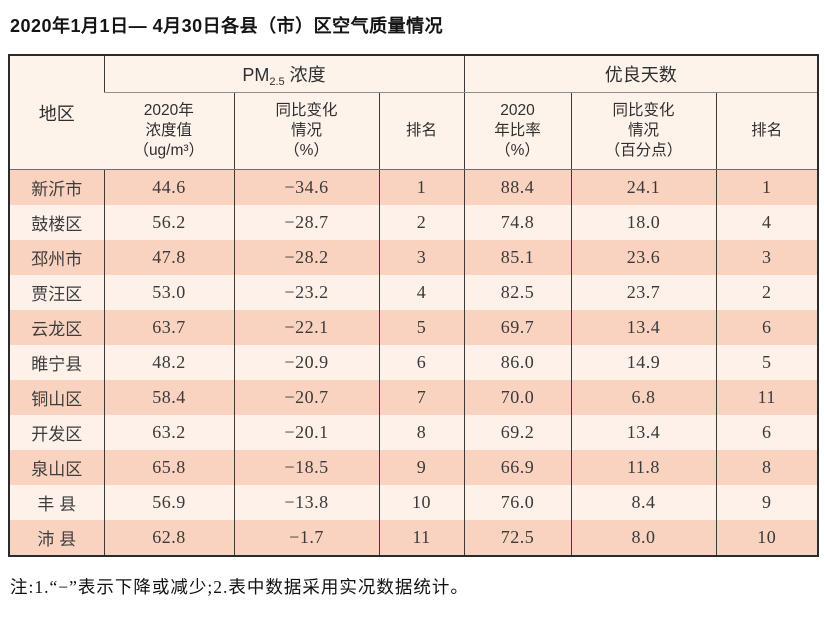  I want to click on region-cell: 泉山区, so click(56, 467).